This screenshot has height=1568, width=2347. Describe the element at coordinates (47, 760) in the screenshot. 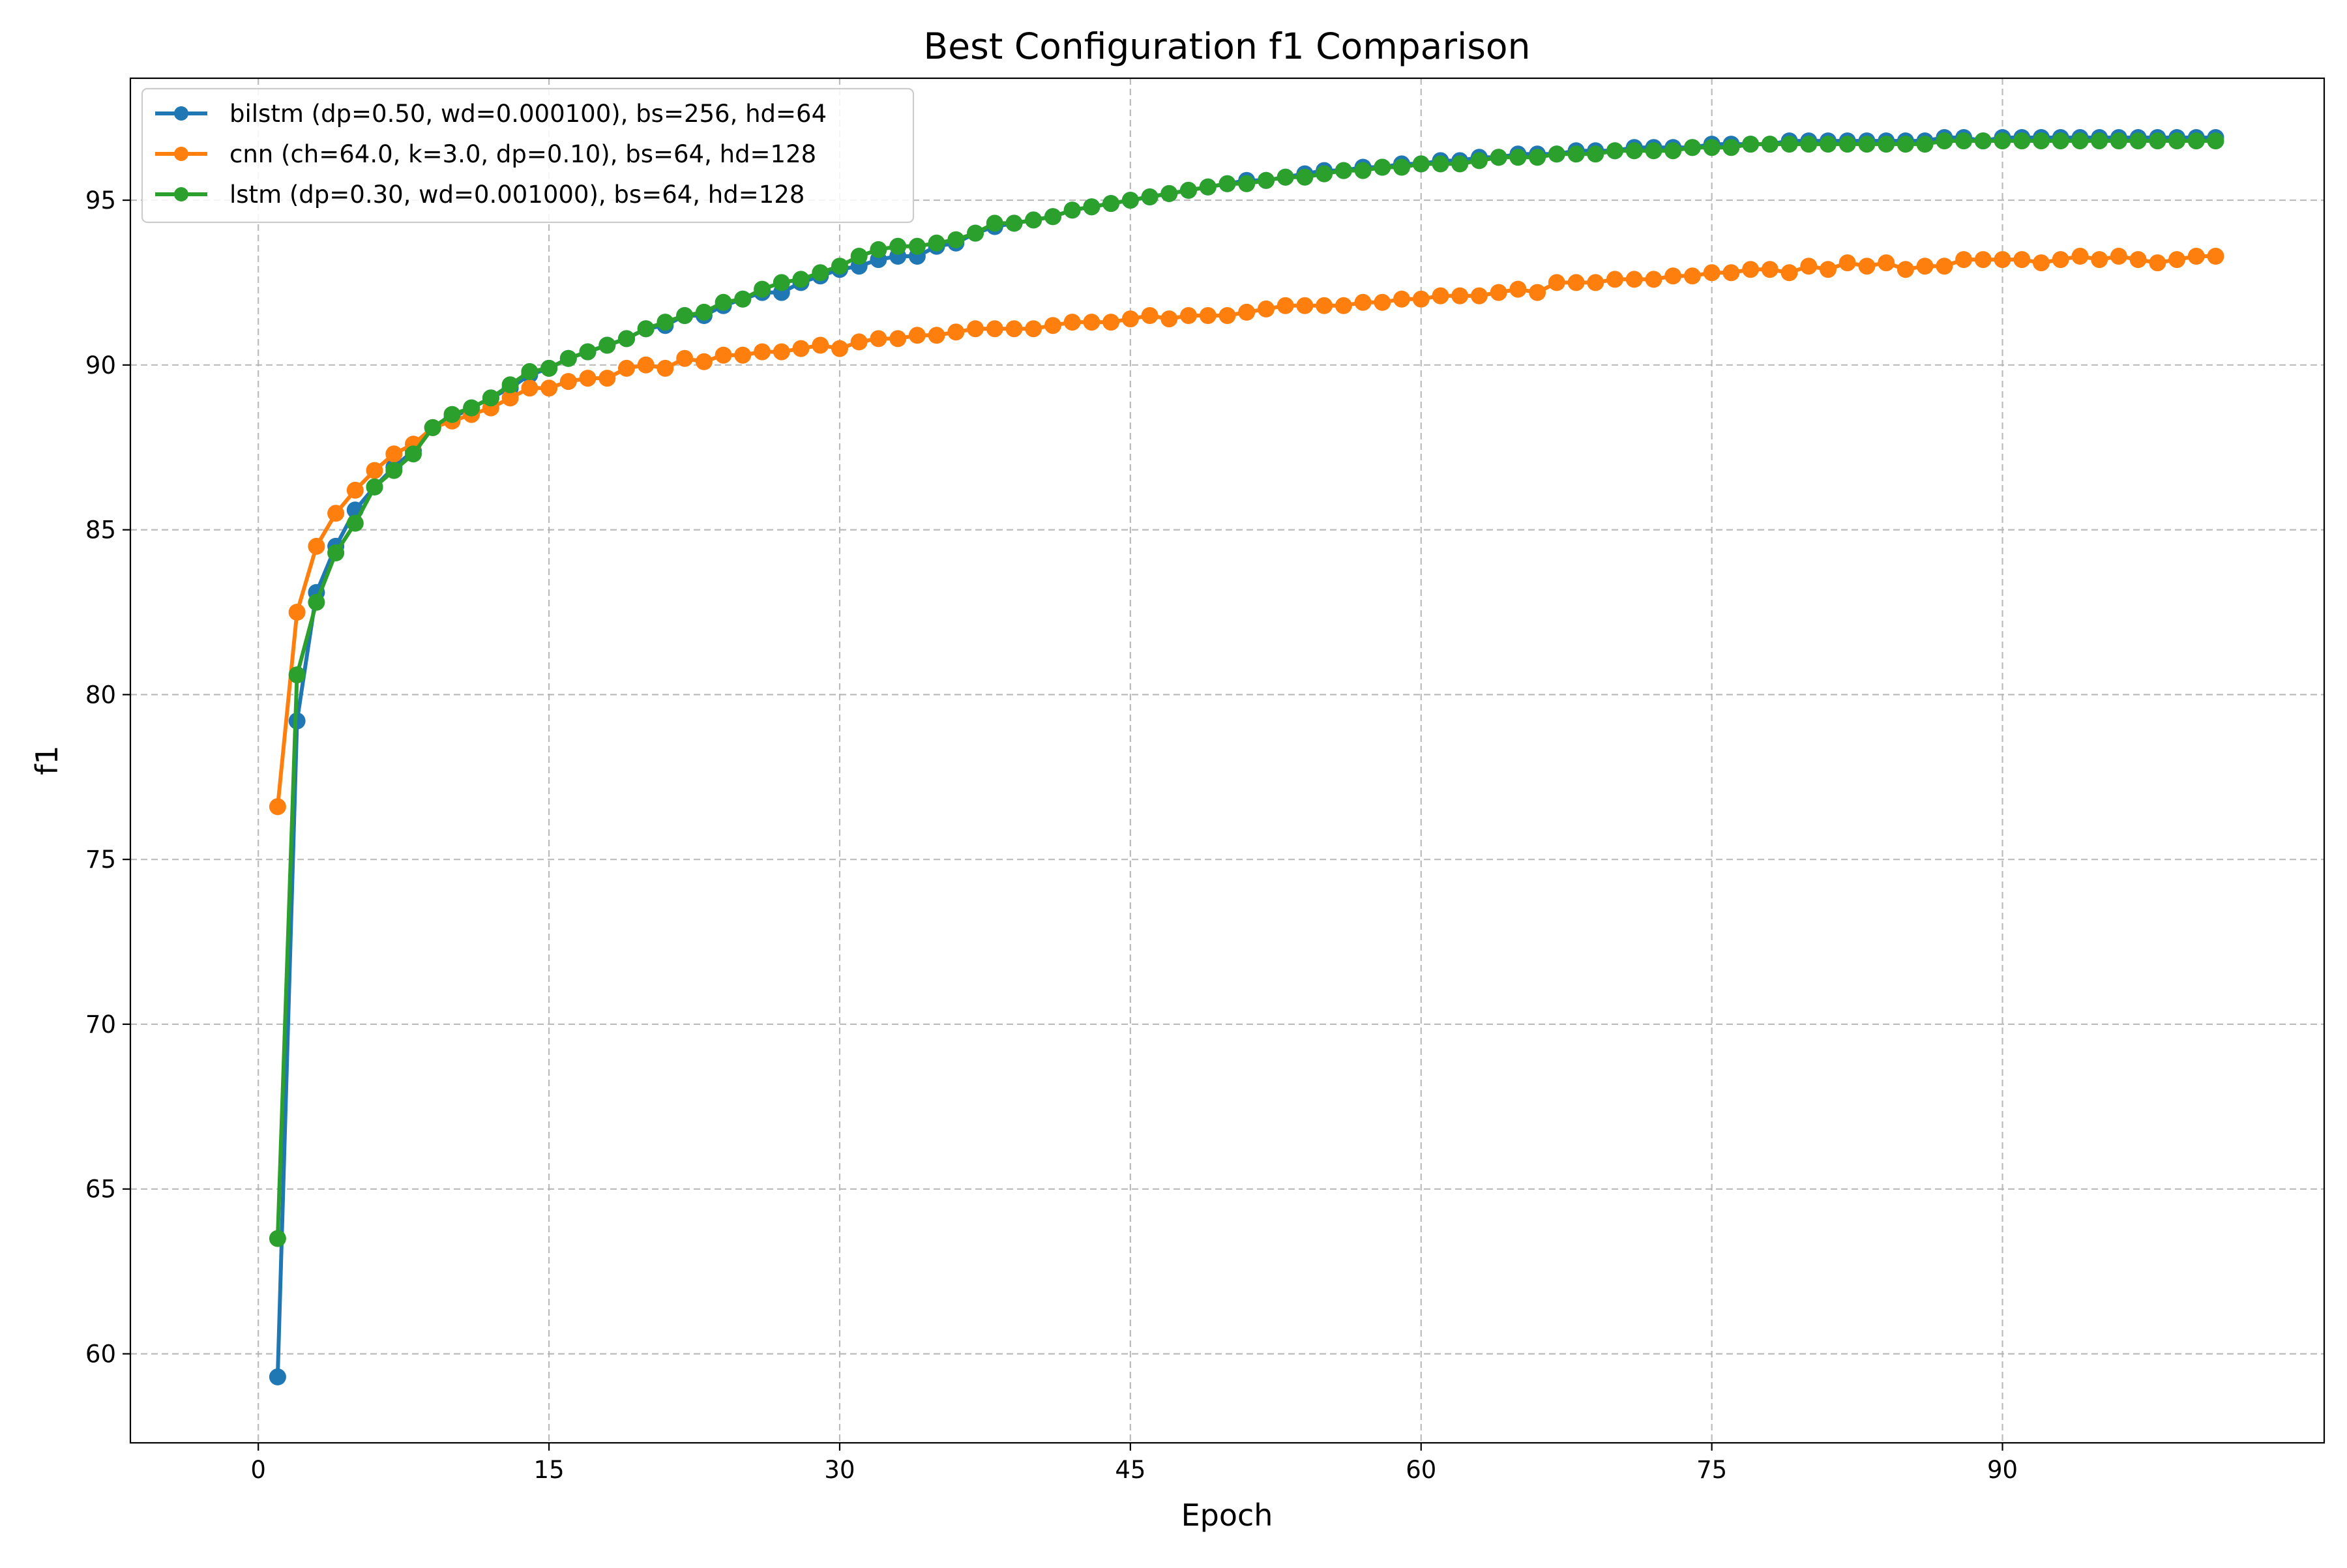

I see `y-axis-label: f1` at that location.